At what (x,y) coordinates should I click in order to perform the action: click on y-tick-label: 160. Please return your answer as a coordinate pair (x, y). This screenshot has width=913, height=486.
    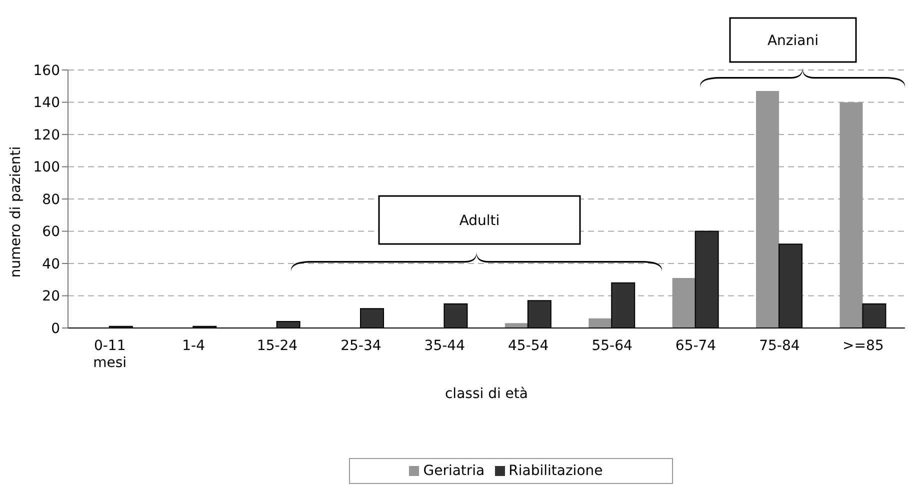
    Looking at the image, I should click on (46, 70).